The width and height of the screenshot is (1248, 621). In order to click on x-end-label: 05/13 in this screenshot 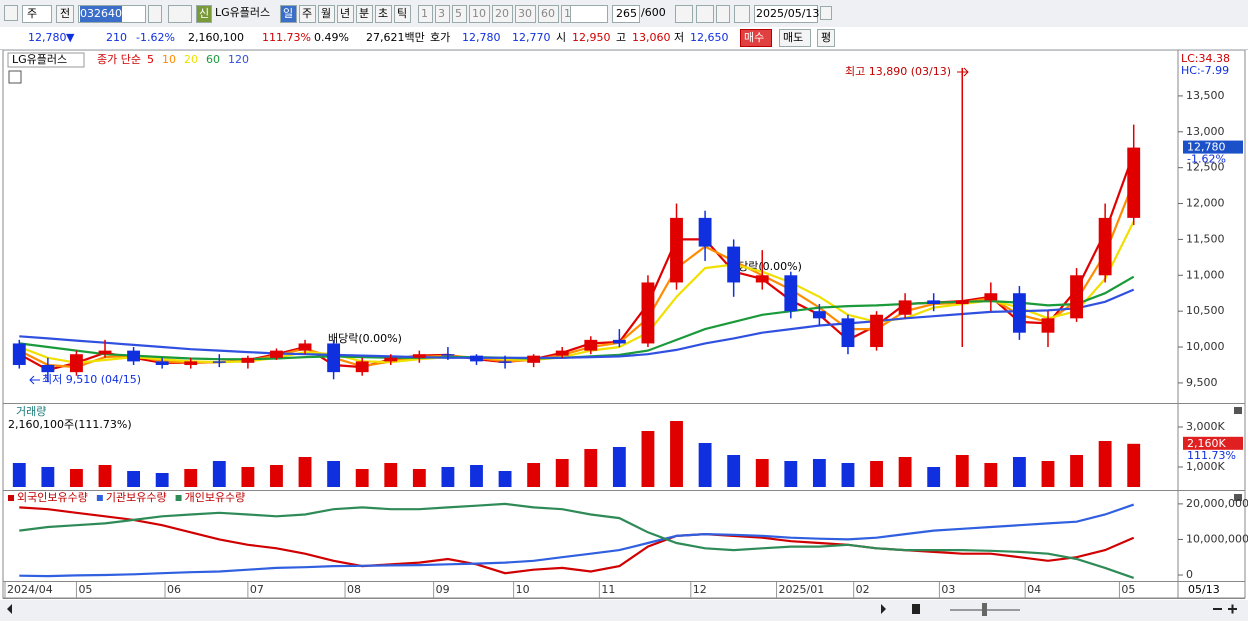, I will do `click(1204, 589)`.